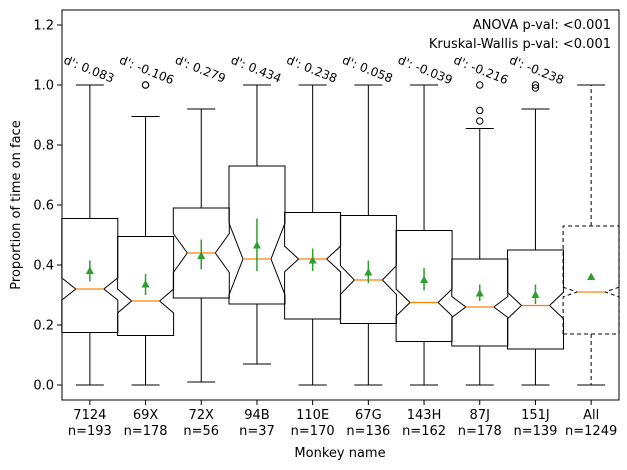 The image size is (627, 470). What do you see at coordinates (313, 431) in the screenshot?
I see `x-tick-count-label: n=170` at bounding box center [313, 431].